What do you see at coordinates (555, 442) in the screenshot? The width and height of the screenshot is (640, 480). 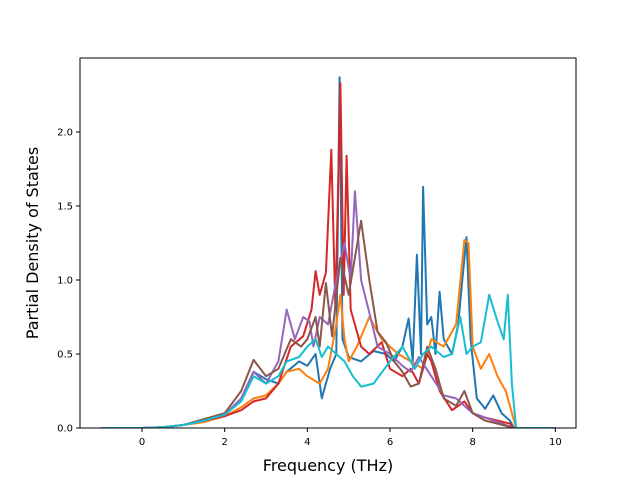 I see `x-tick-label: 10` at bounding box center [555, 442].